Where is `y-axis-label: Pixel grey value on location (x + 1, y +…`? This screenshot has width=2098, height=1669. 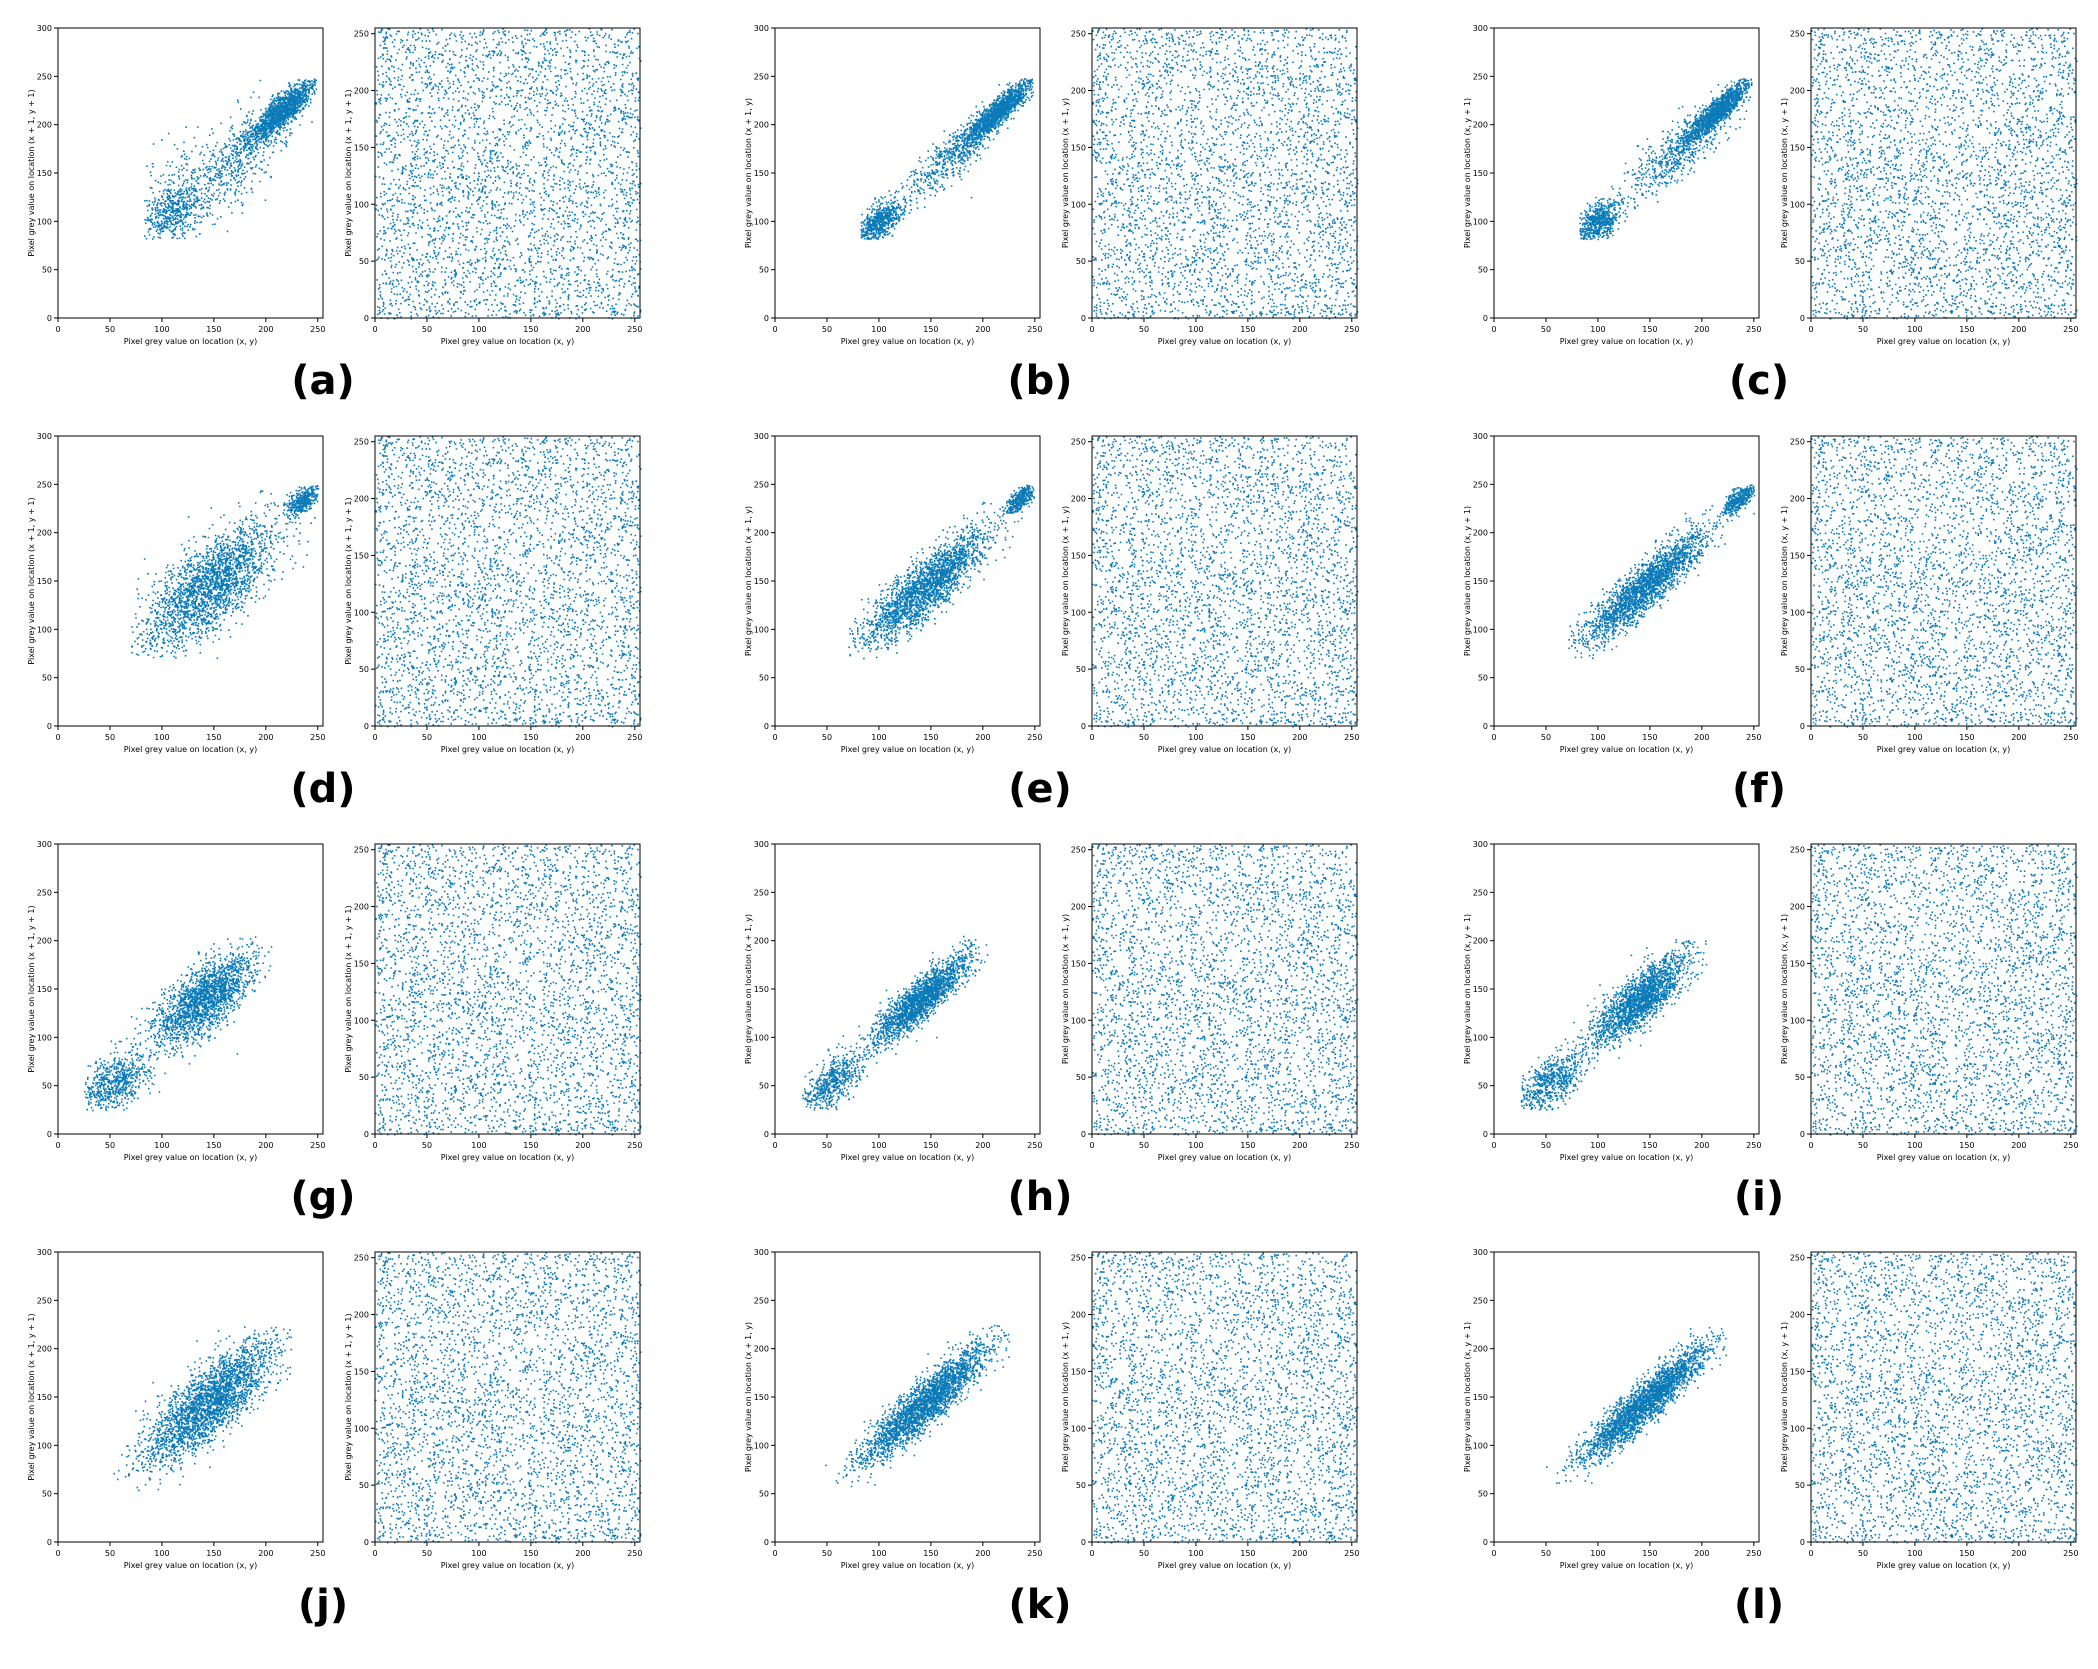
y-axis-label: Pixel grey value on location (x + 1, y +… is located at coordinates (31, 580).